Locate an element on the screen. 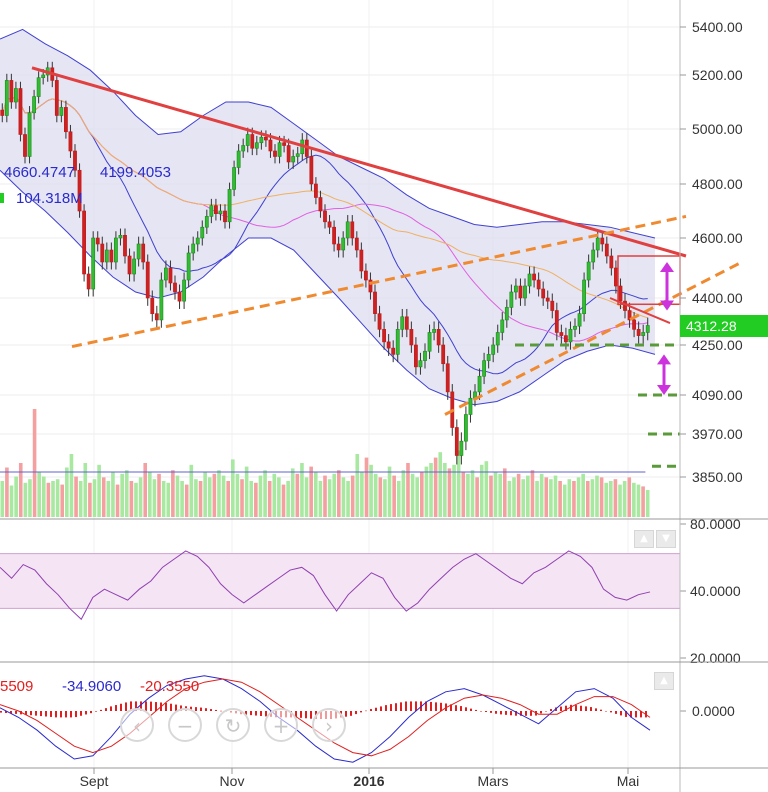  scroll-left-button: ‹ is located at coordinates (137, 725).